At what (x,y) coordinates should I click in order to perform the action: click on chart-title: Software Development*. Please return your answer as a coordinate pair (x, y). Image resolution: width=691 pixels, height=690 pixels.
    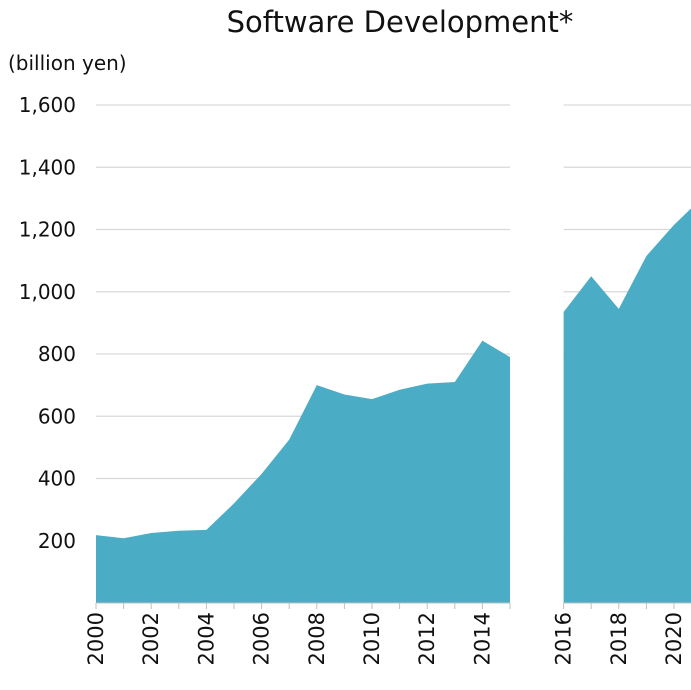
    Looking at the image, I should click on (400, 22).